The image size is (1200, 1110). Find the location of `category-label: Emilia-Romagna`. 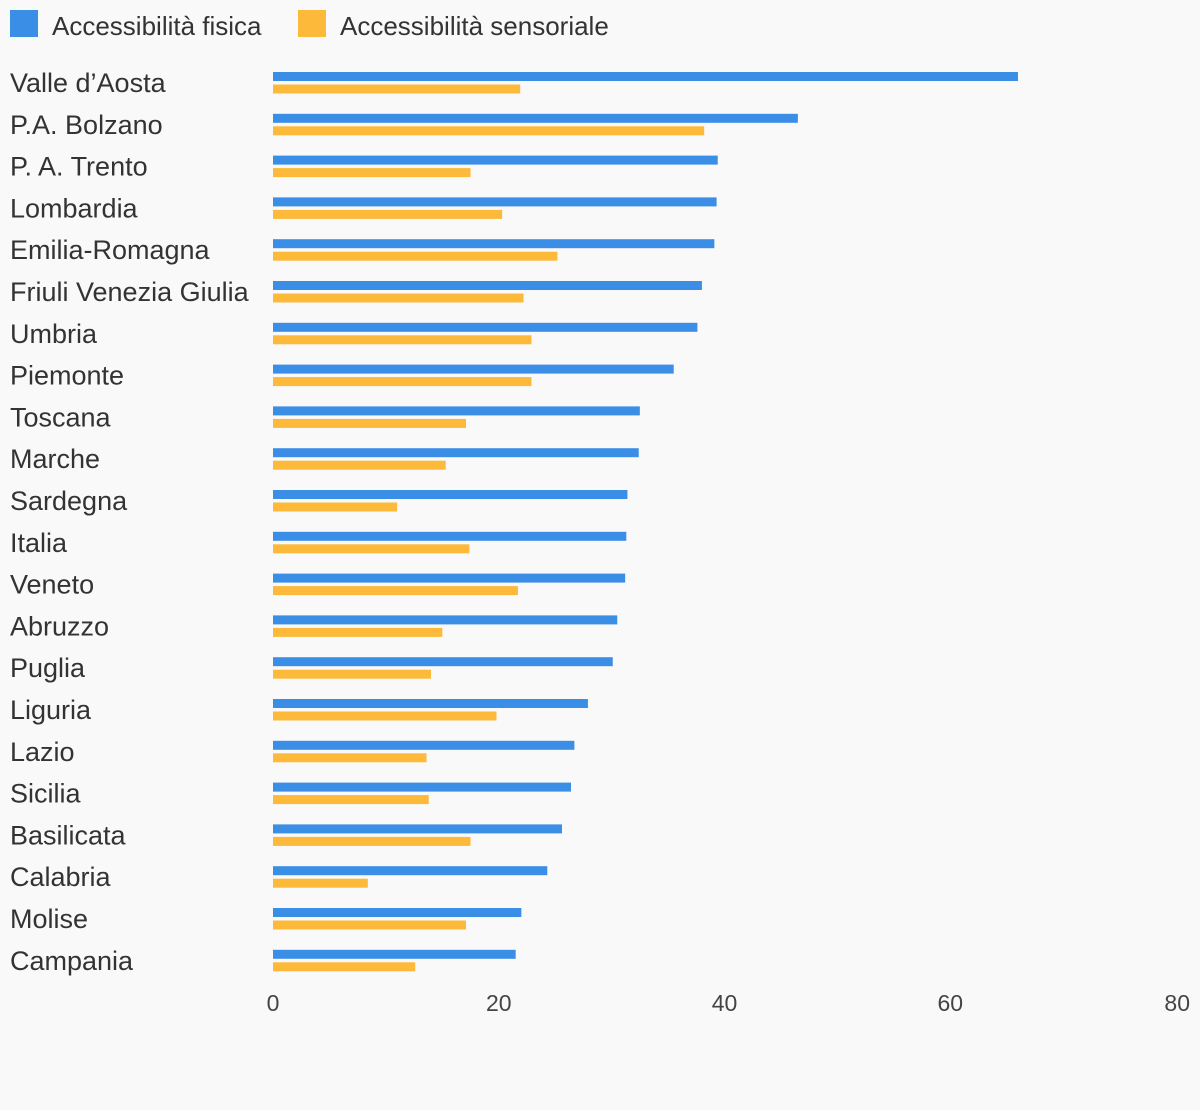

category-label: Emilia-Romagna is located at coordinates (110, 250).